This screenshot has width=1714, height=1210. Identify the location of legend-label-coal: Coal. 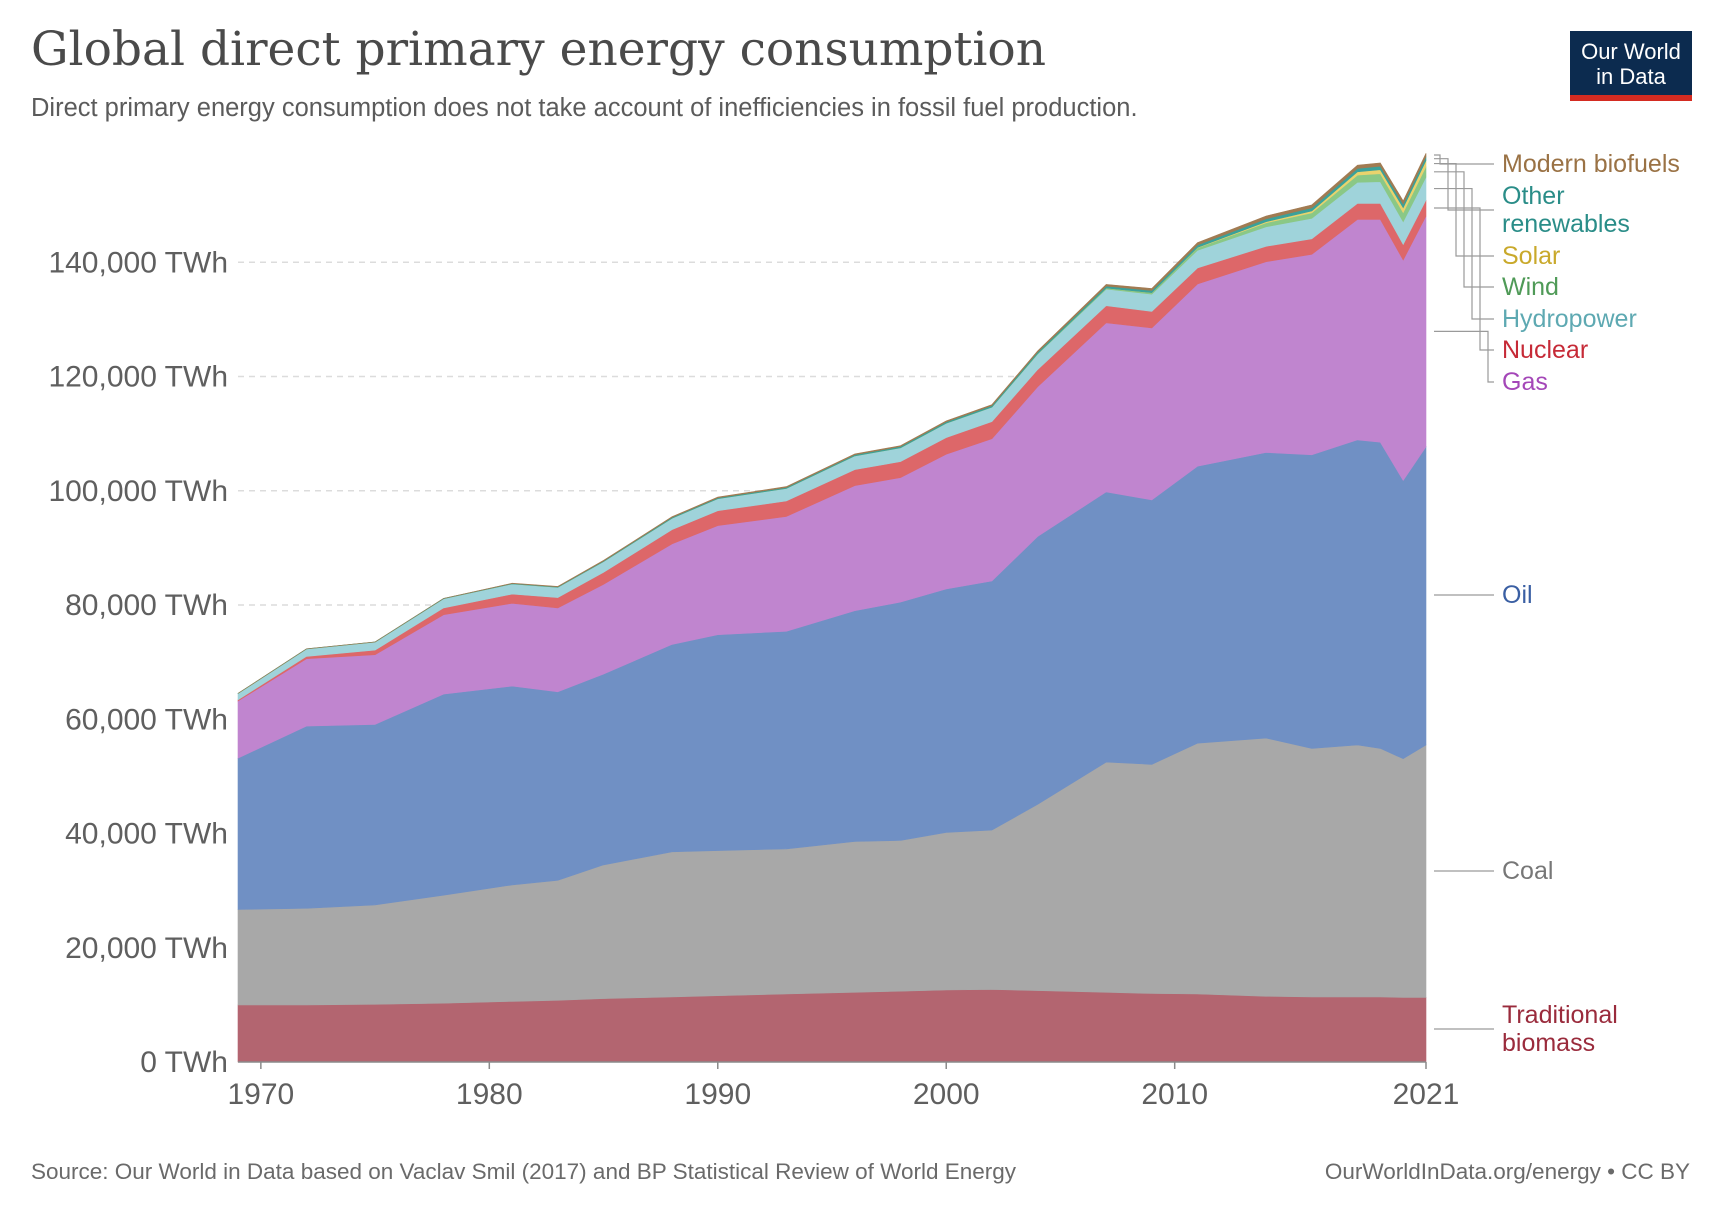
(1527, 871).